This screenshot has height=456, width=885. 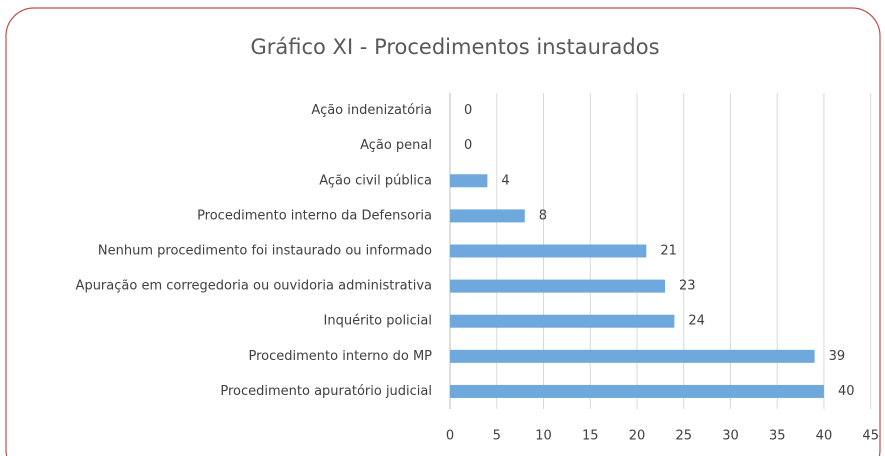 What do you see at coordinates (341, 356) in the screenshot?
I see `y-tick-label: Procedimento interno do MP` at bounding box center [341, 356].